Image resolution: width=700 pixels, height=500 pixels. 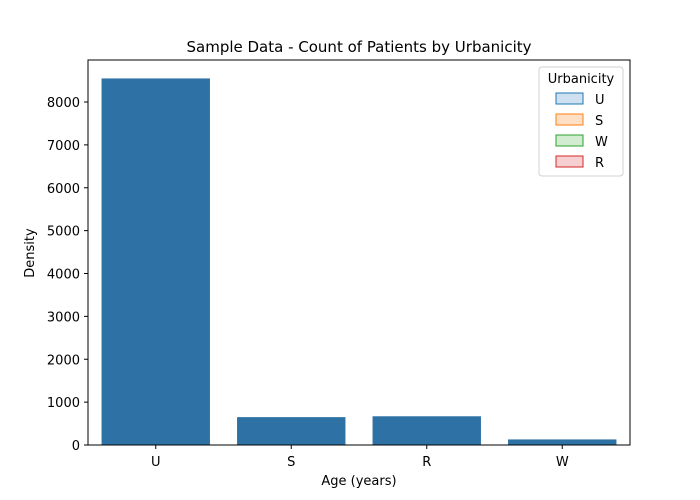 I want to click on legend-label-s: S, so click(x=599, y=121).